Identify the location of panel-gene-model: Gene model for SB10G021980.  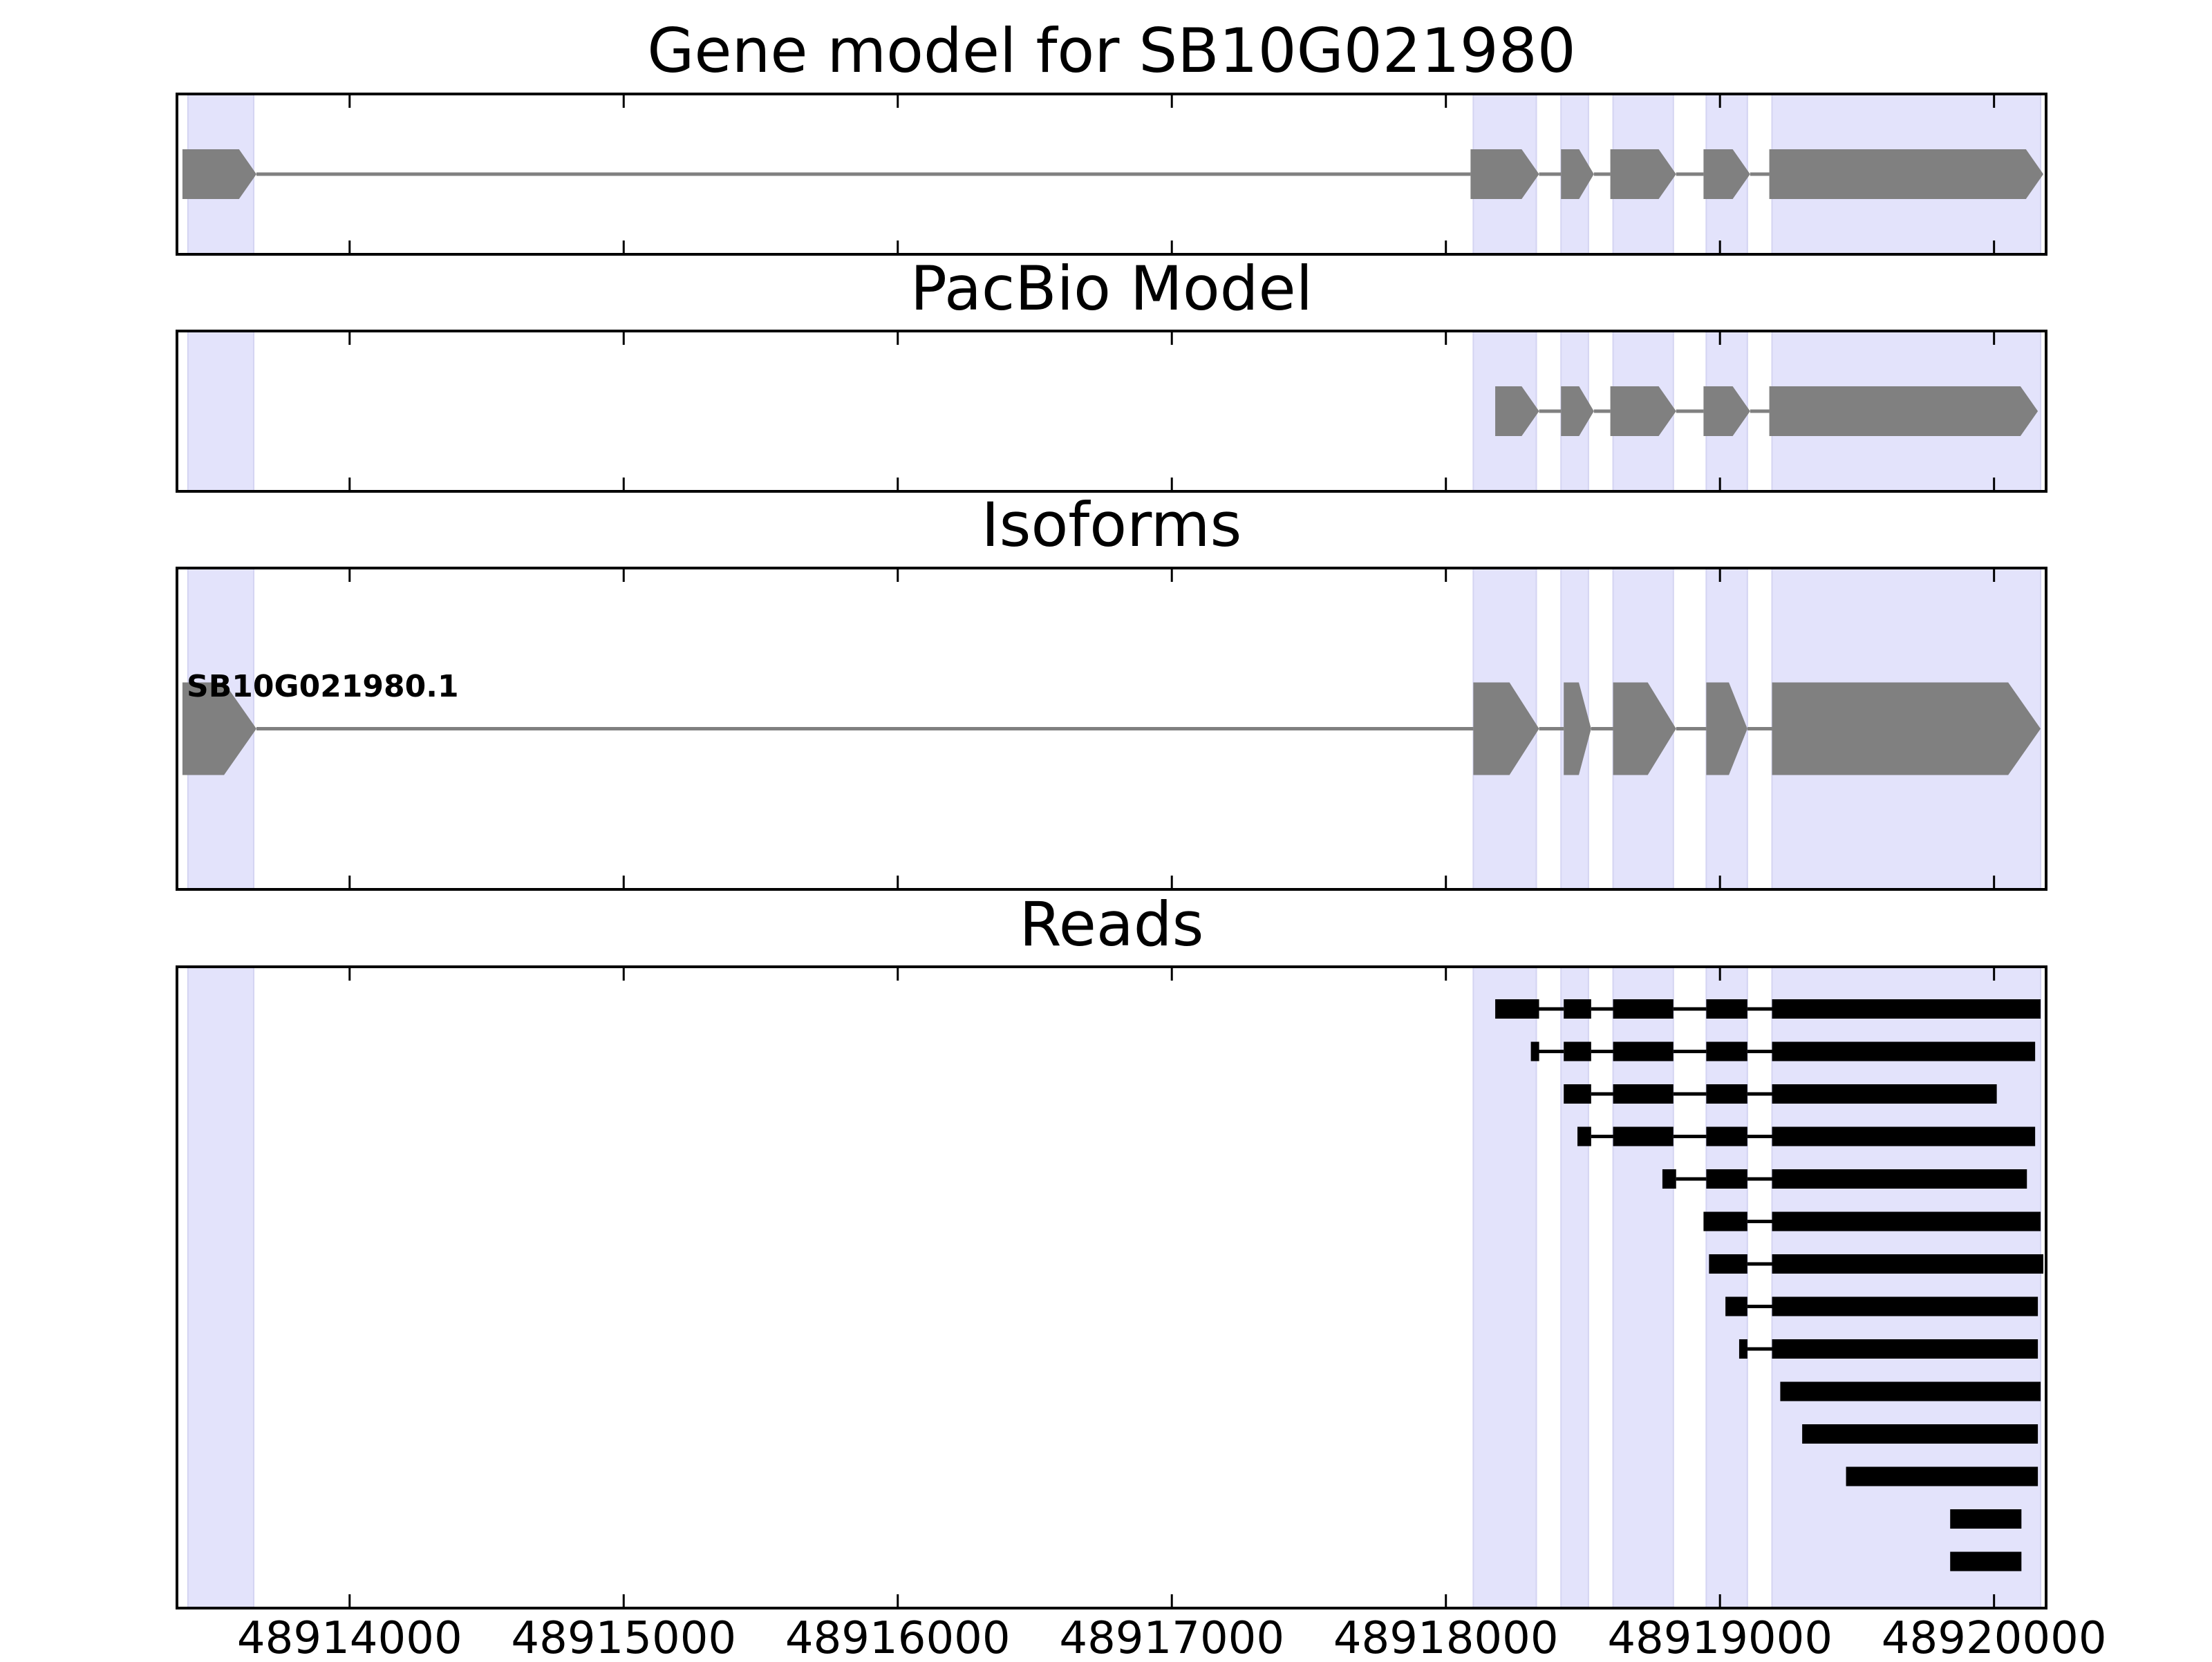
(1111, 135).